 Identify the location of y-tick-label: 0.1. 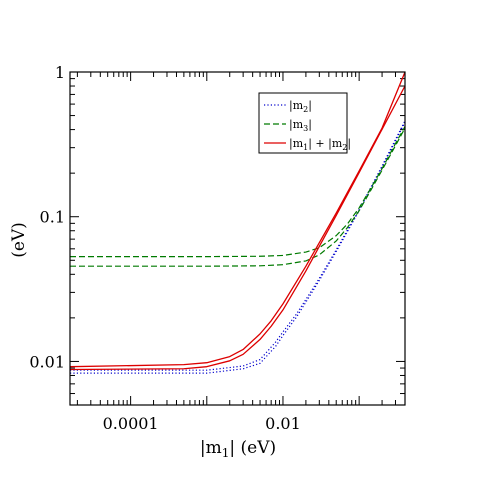
(52, 217).